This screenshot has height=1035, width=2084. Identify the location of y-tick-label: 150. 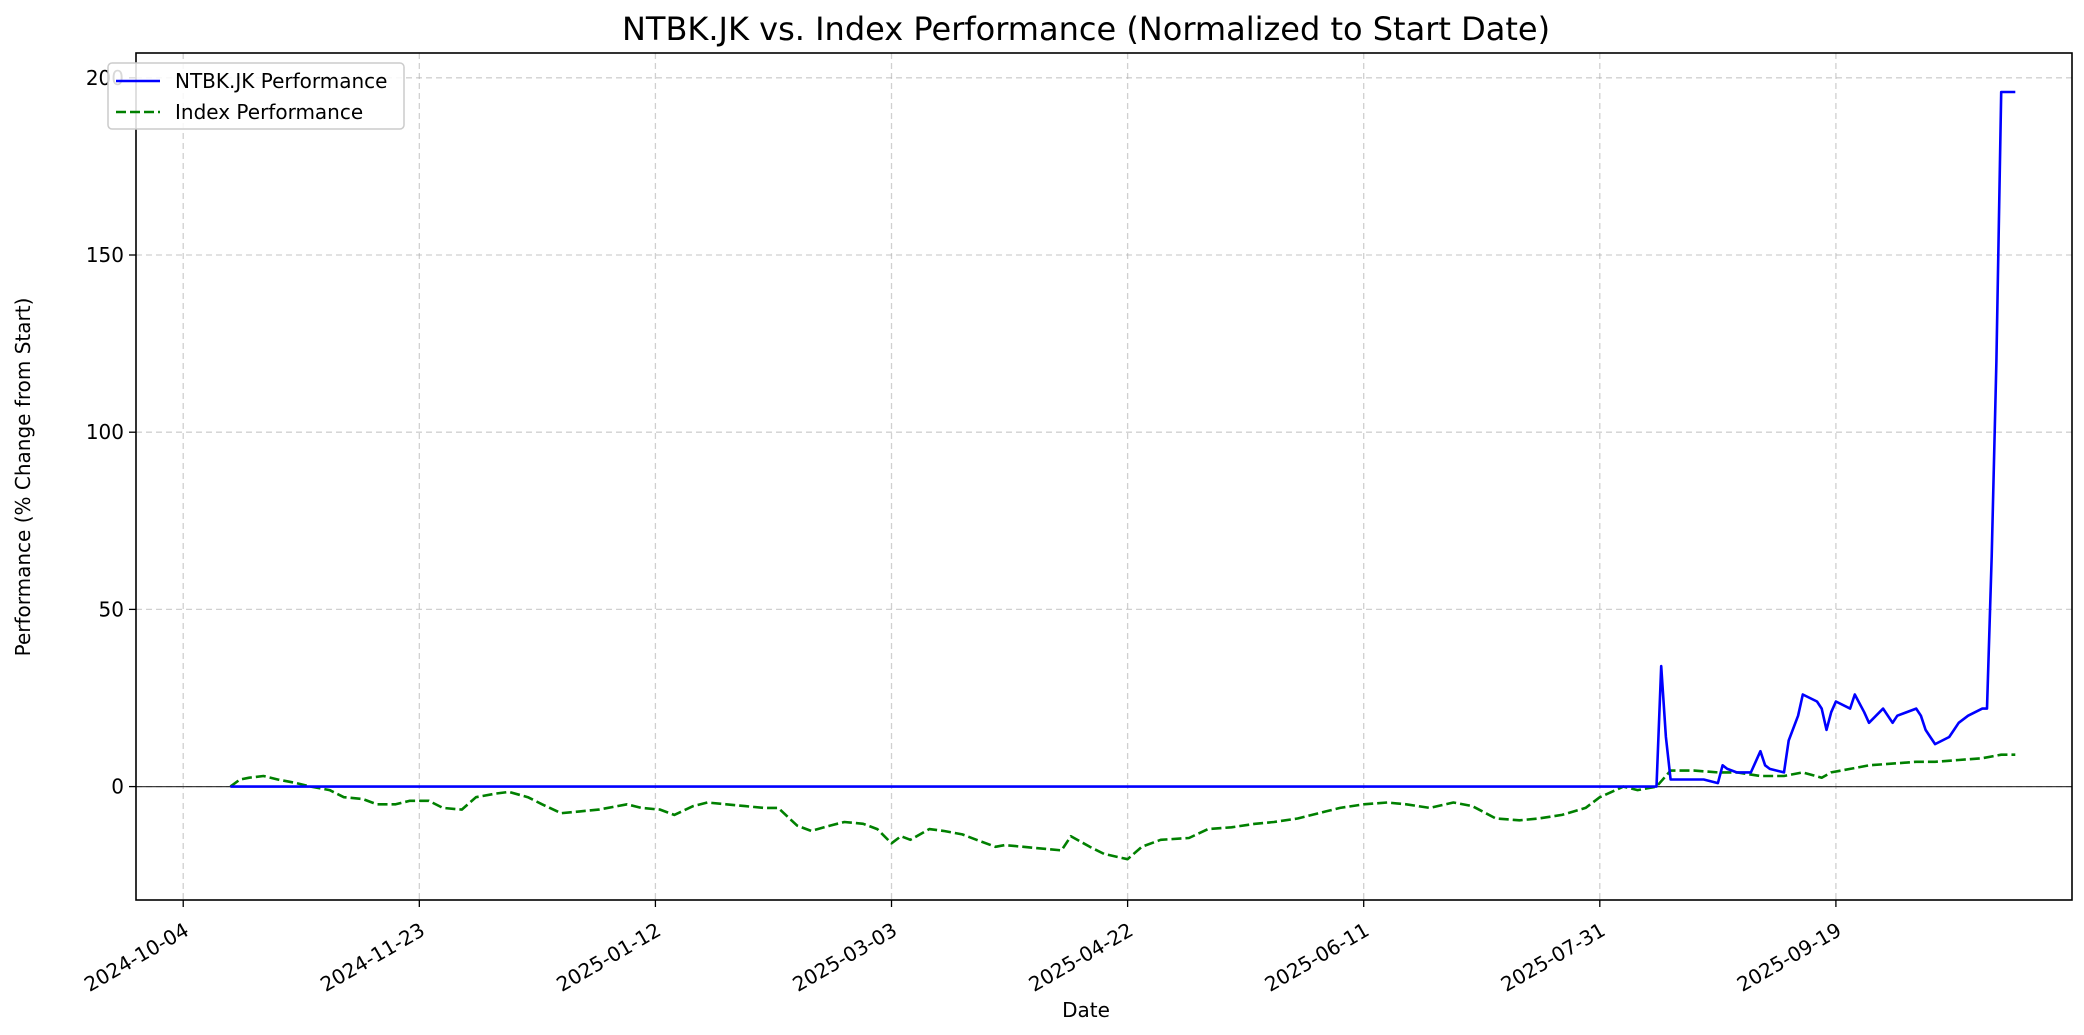
(105, 255).